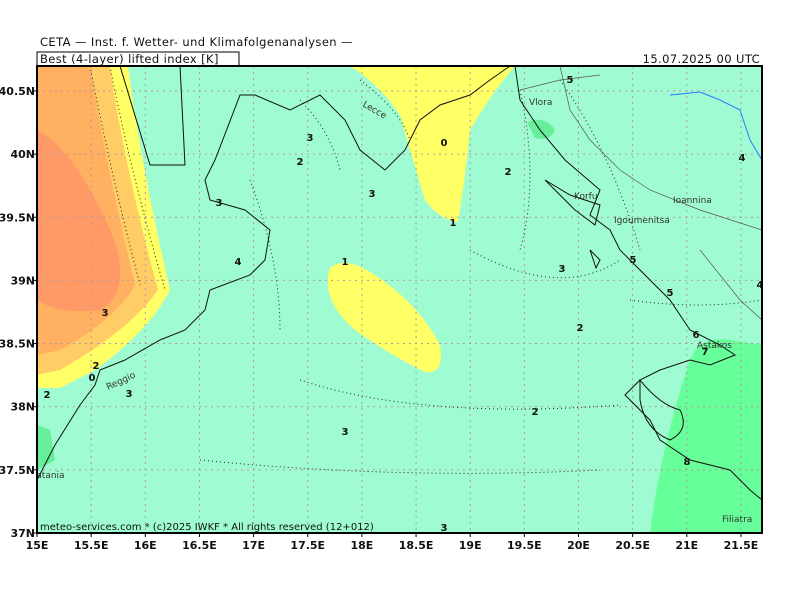 The image size is (800, 600). I want to click on x-tick-label: 21E, so click(686, 545).